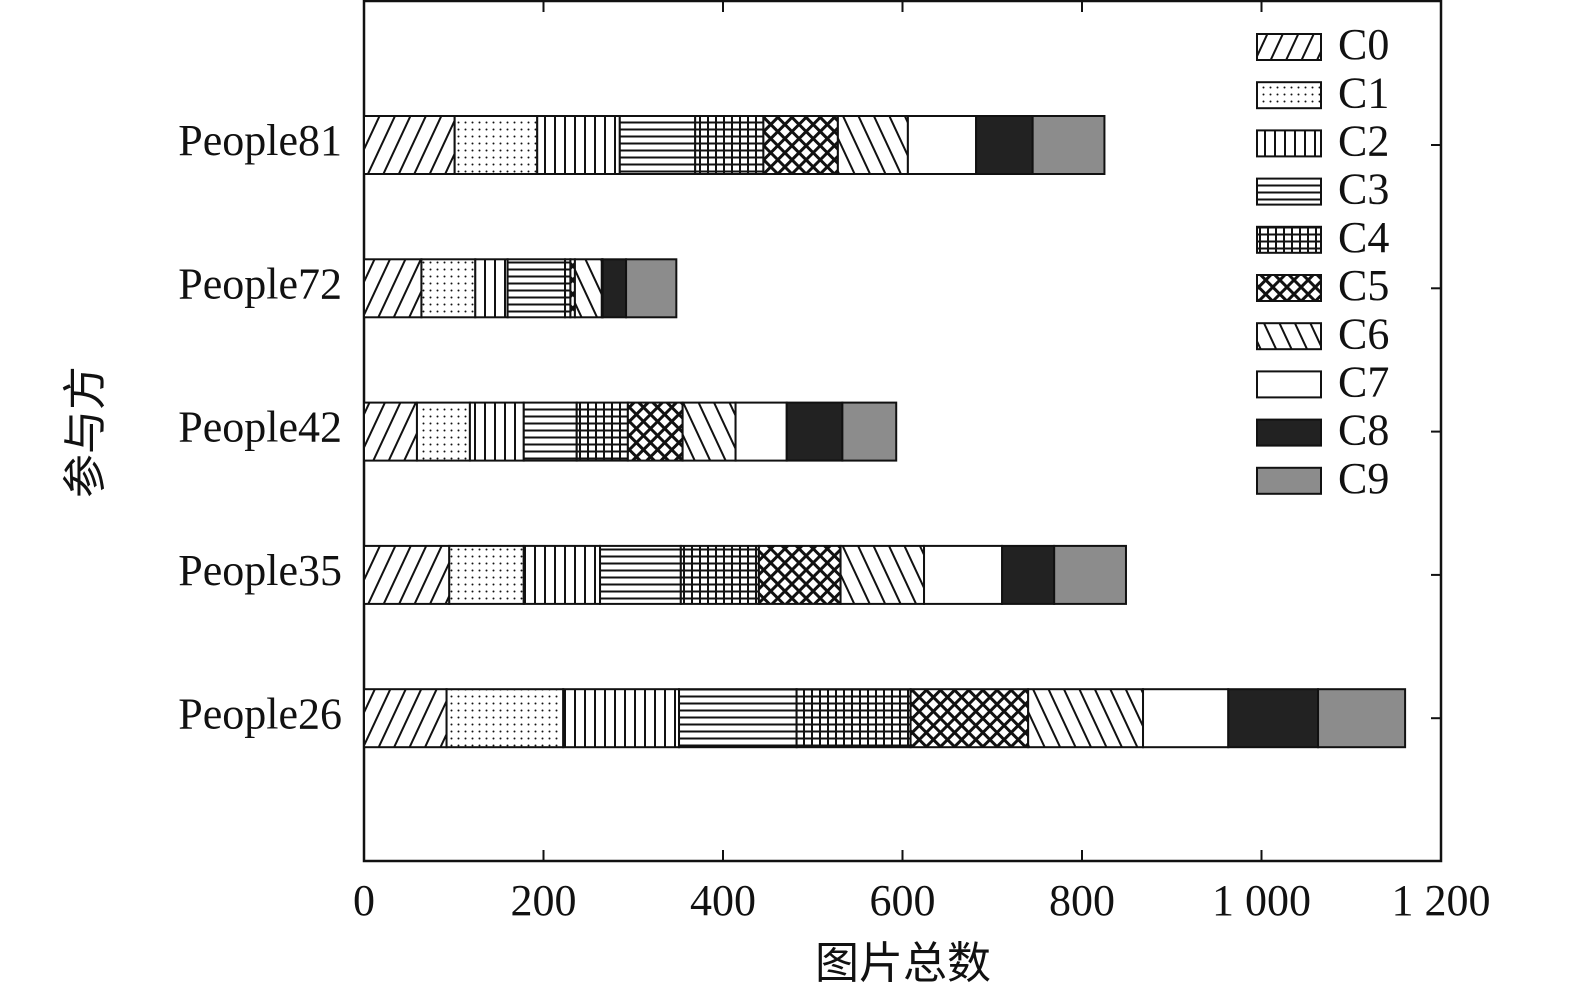  Describe the element at coordinates (723, 900) in the screenshot. I see `x-tick-label: 400` at that location.